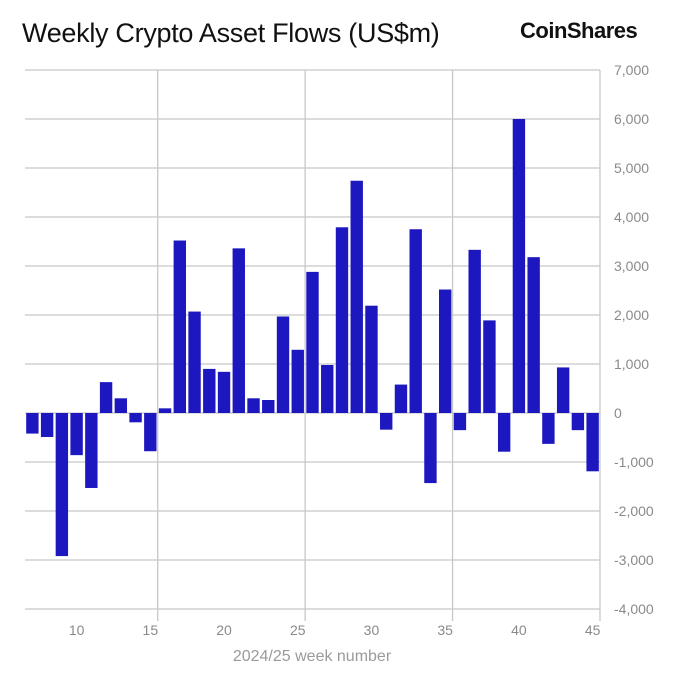  What do you see at coordinates (312, 656) in the screenshot?
I see `x-axis-label: 2024/25 week number` at bounding box center [312, 656].